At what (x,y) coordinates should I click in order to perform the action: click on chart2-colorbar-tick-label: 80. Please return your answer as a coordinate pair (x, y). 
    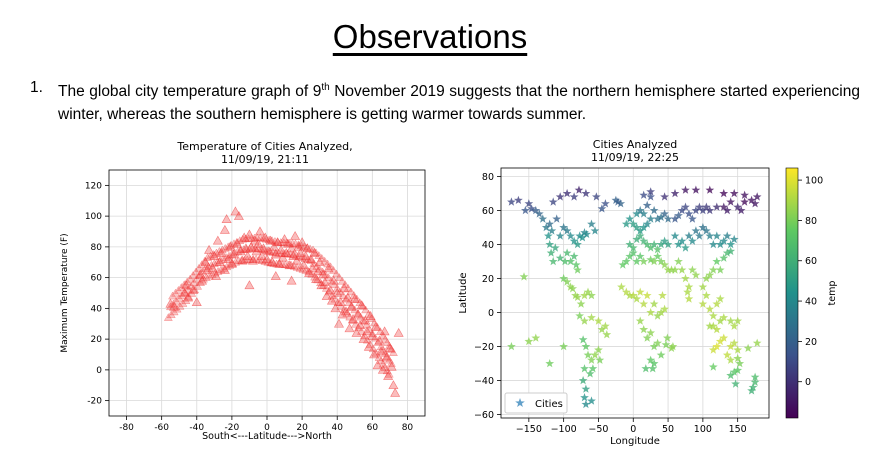
    Looking at the image, I should click on (811, 221).